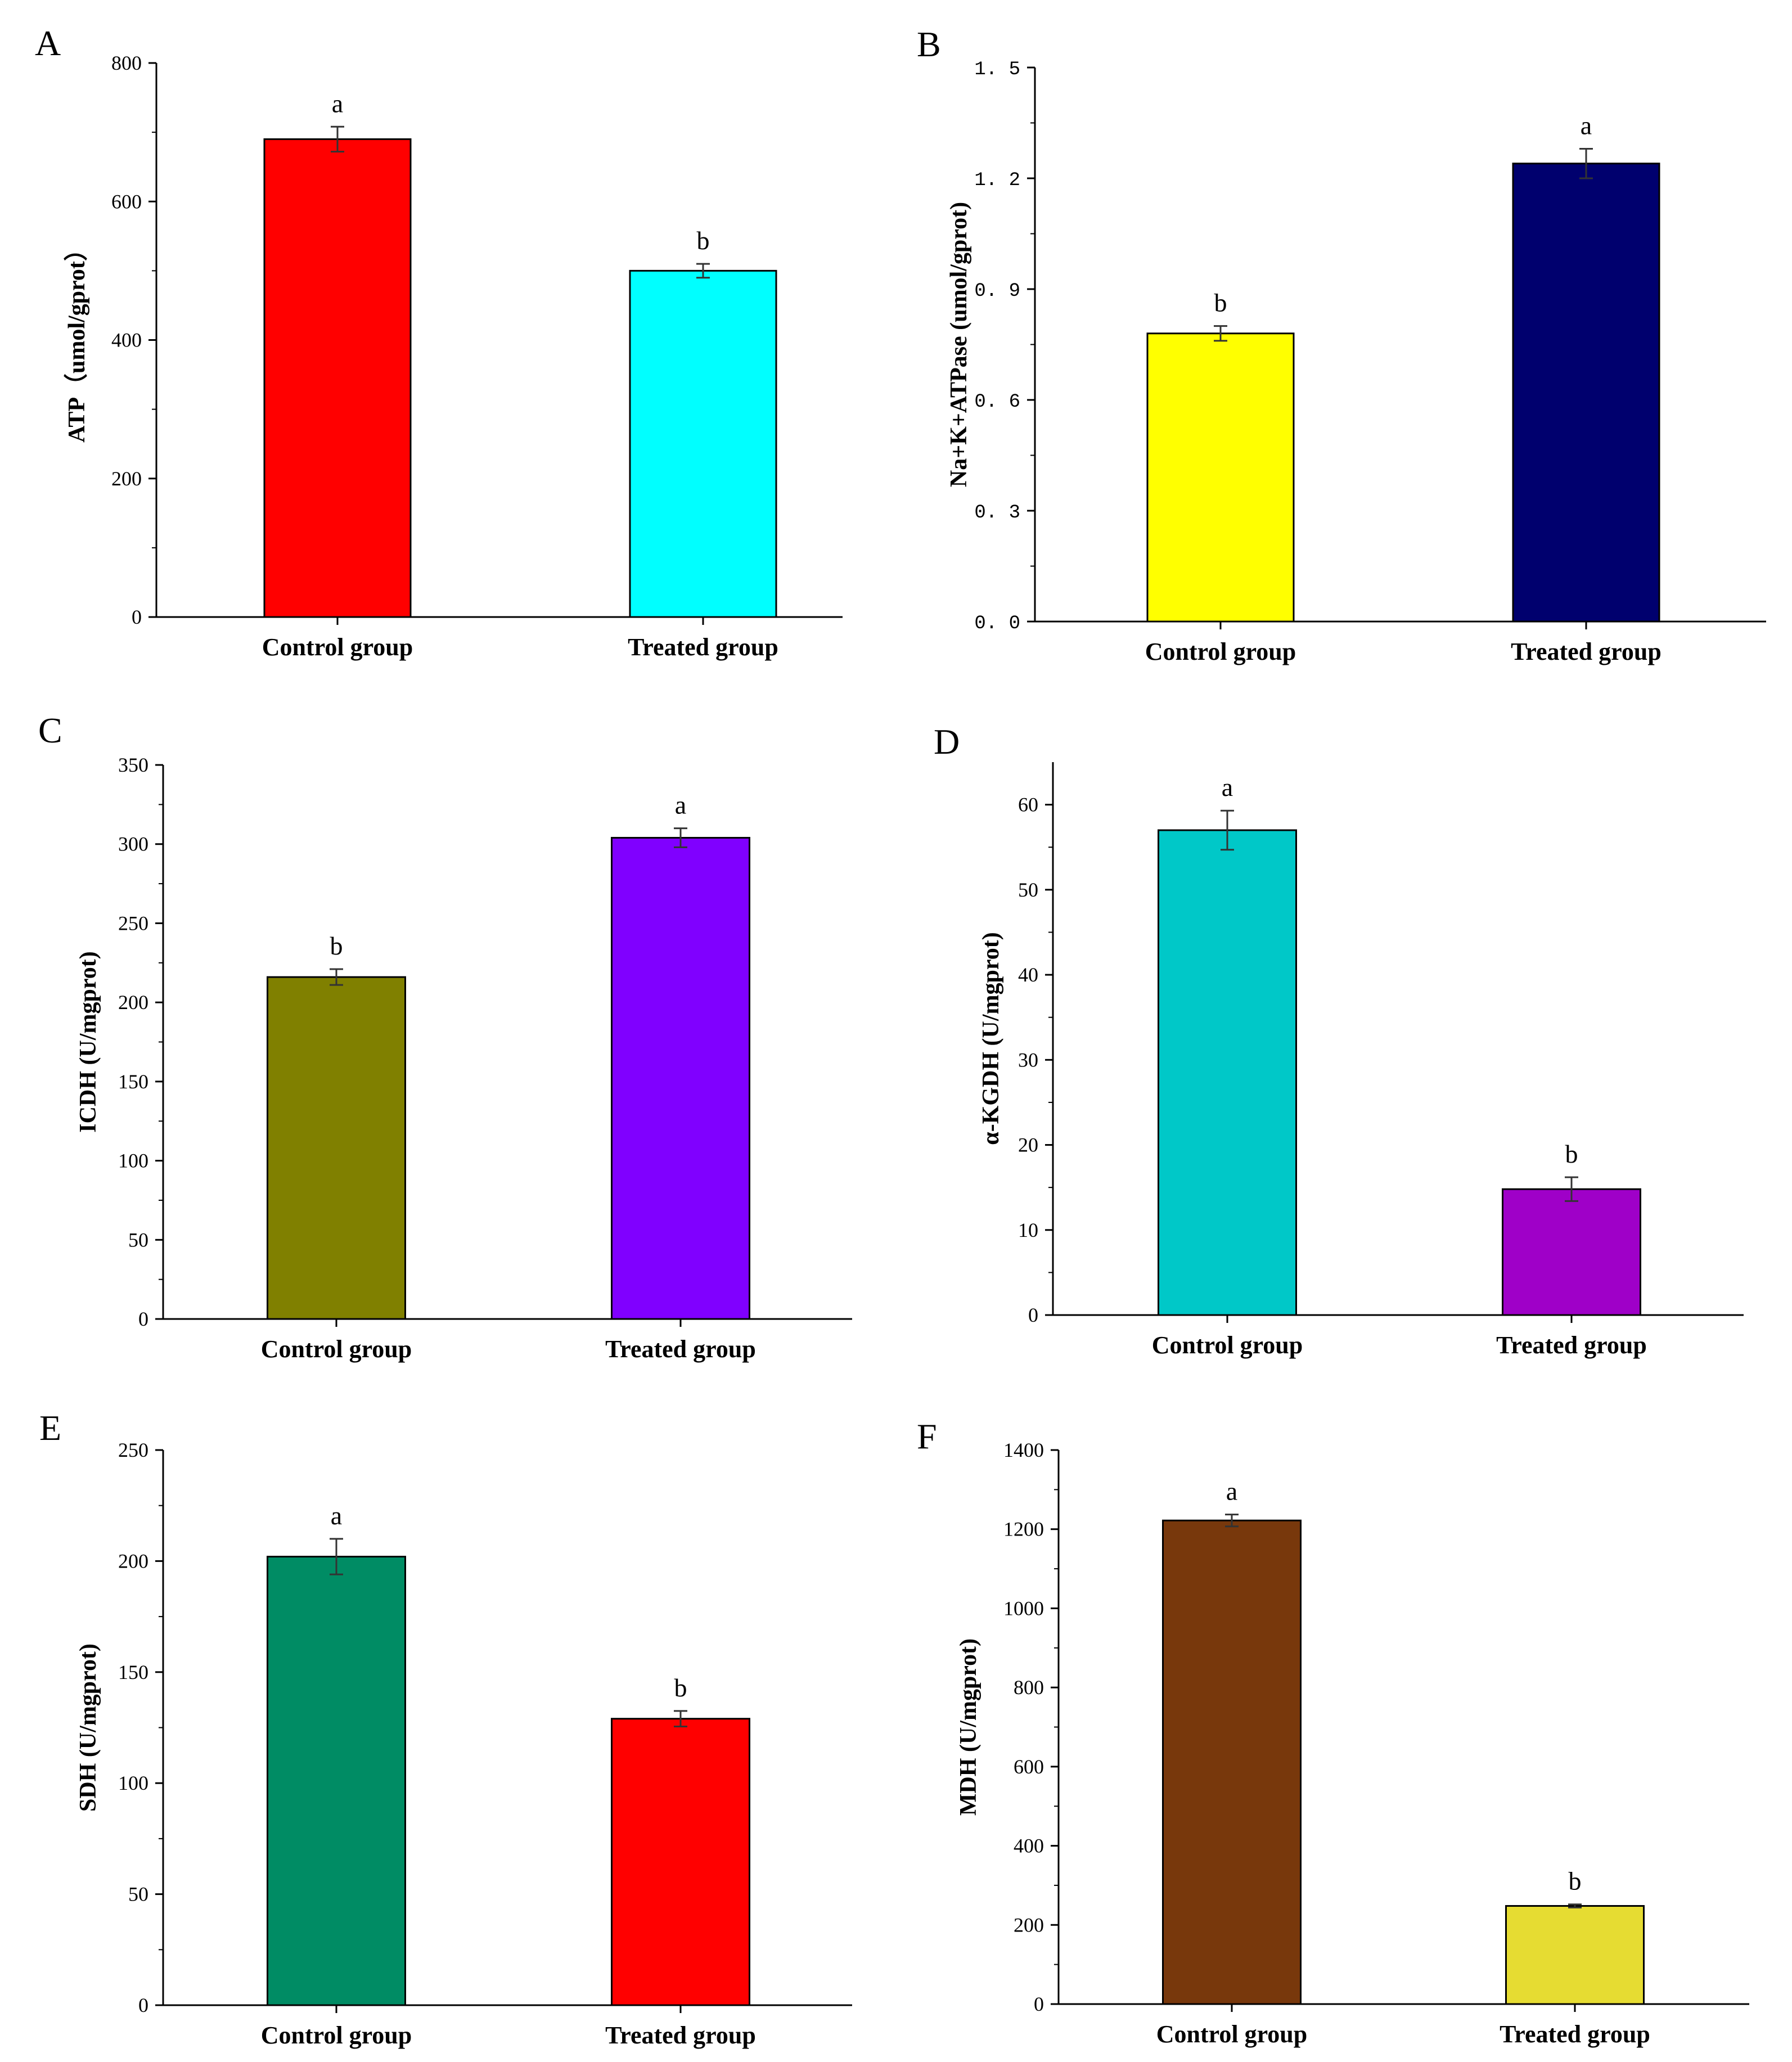 Image resolution: width=1792 pixels, height=2062 pixels. What do you see at coordinates (991, 1038) in the screenshot?
I see `y-axis-title: α-KGDH (U/mgprot)` at bounding box center [991, 1038].